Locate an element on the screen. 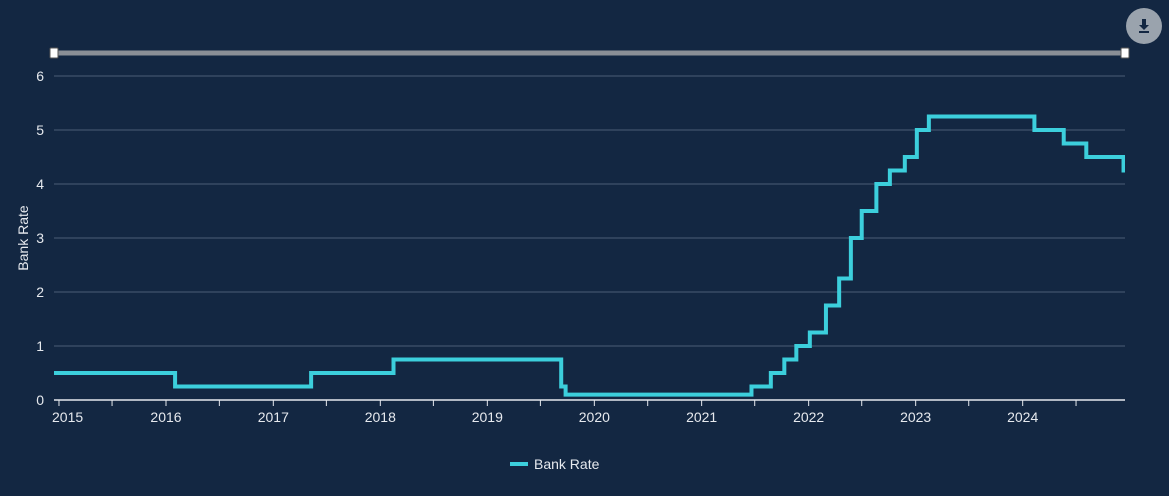 This screenshot has width=1169, height=496. y-axis: 0 1 2 3 4 5 6 is located at coordinates (40, 238).